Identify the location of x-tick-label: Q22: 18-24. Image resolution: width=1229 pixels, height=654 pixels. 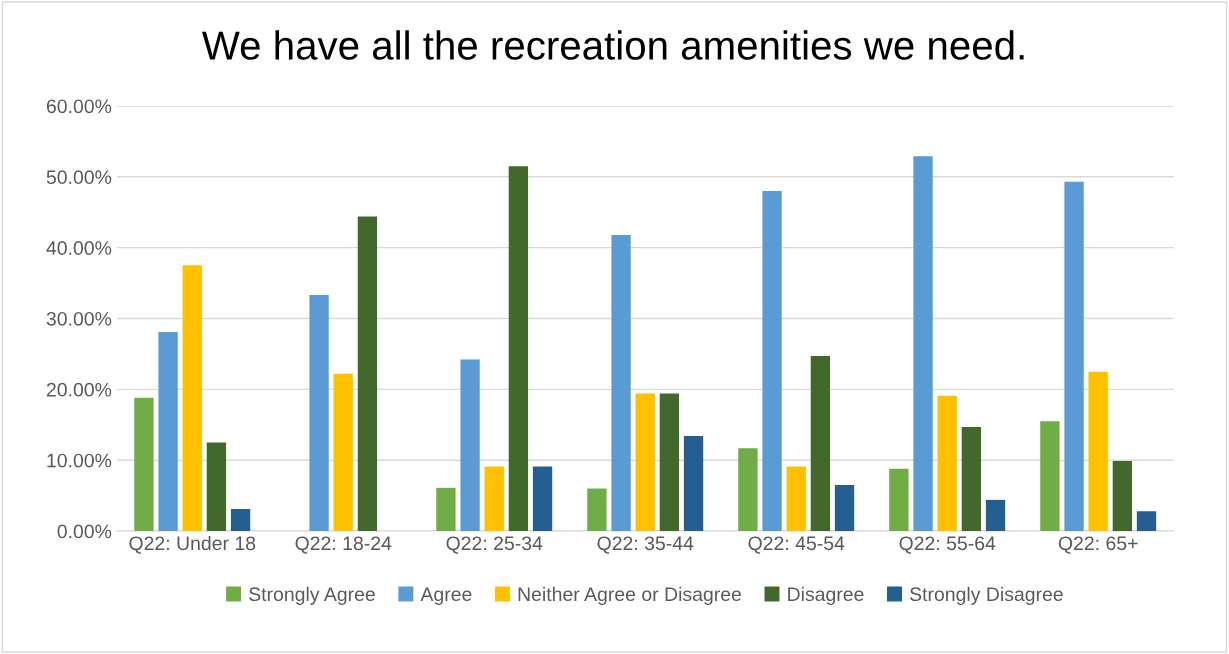
(343, 545).